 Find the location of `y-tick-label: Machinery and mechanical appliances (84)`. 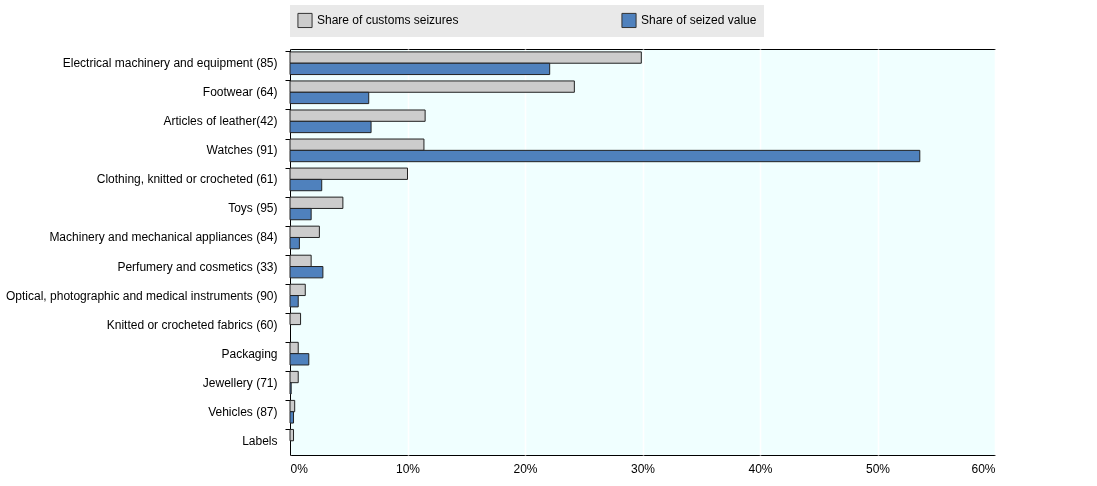

y-tick-label: Machinery and mechanical appliances (84) is located at coordinates (163, 237).